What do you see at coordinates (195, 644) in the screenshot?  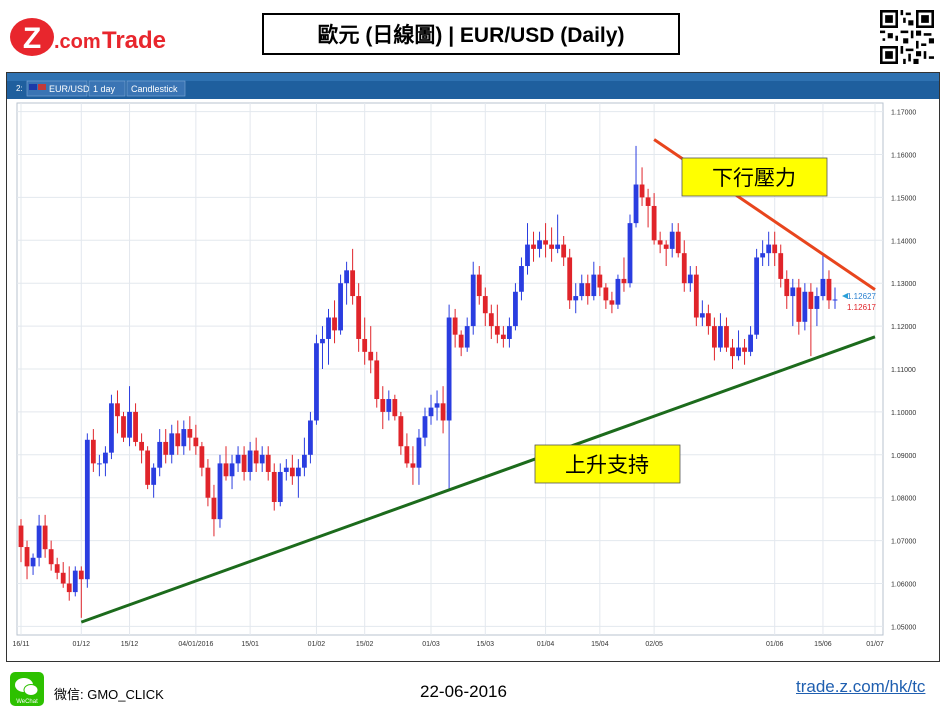 I see `x-tick-label: 04/01/2016` at bounding box center [195, 644].